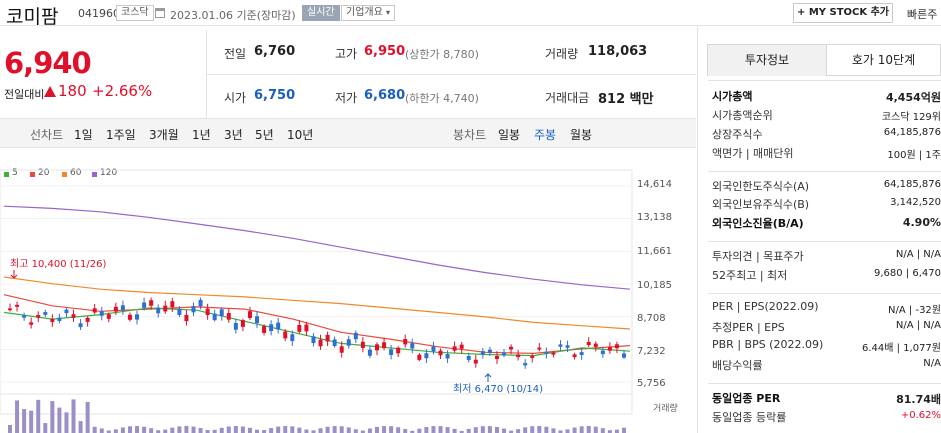  What do you see at coordinates (164, 135) in the screenshot?
I see `period-3m: 3개월` at bounding box center [164, 135].